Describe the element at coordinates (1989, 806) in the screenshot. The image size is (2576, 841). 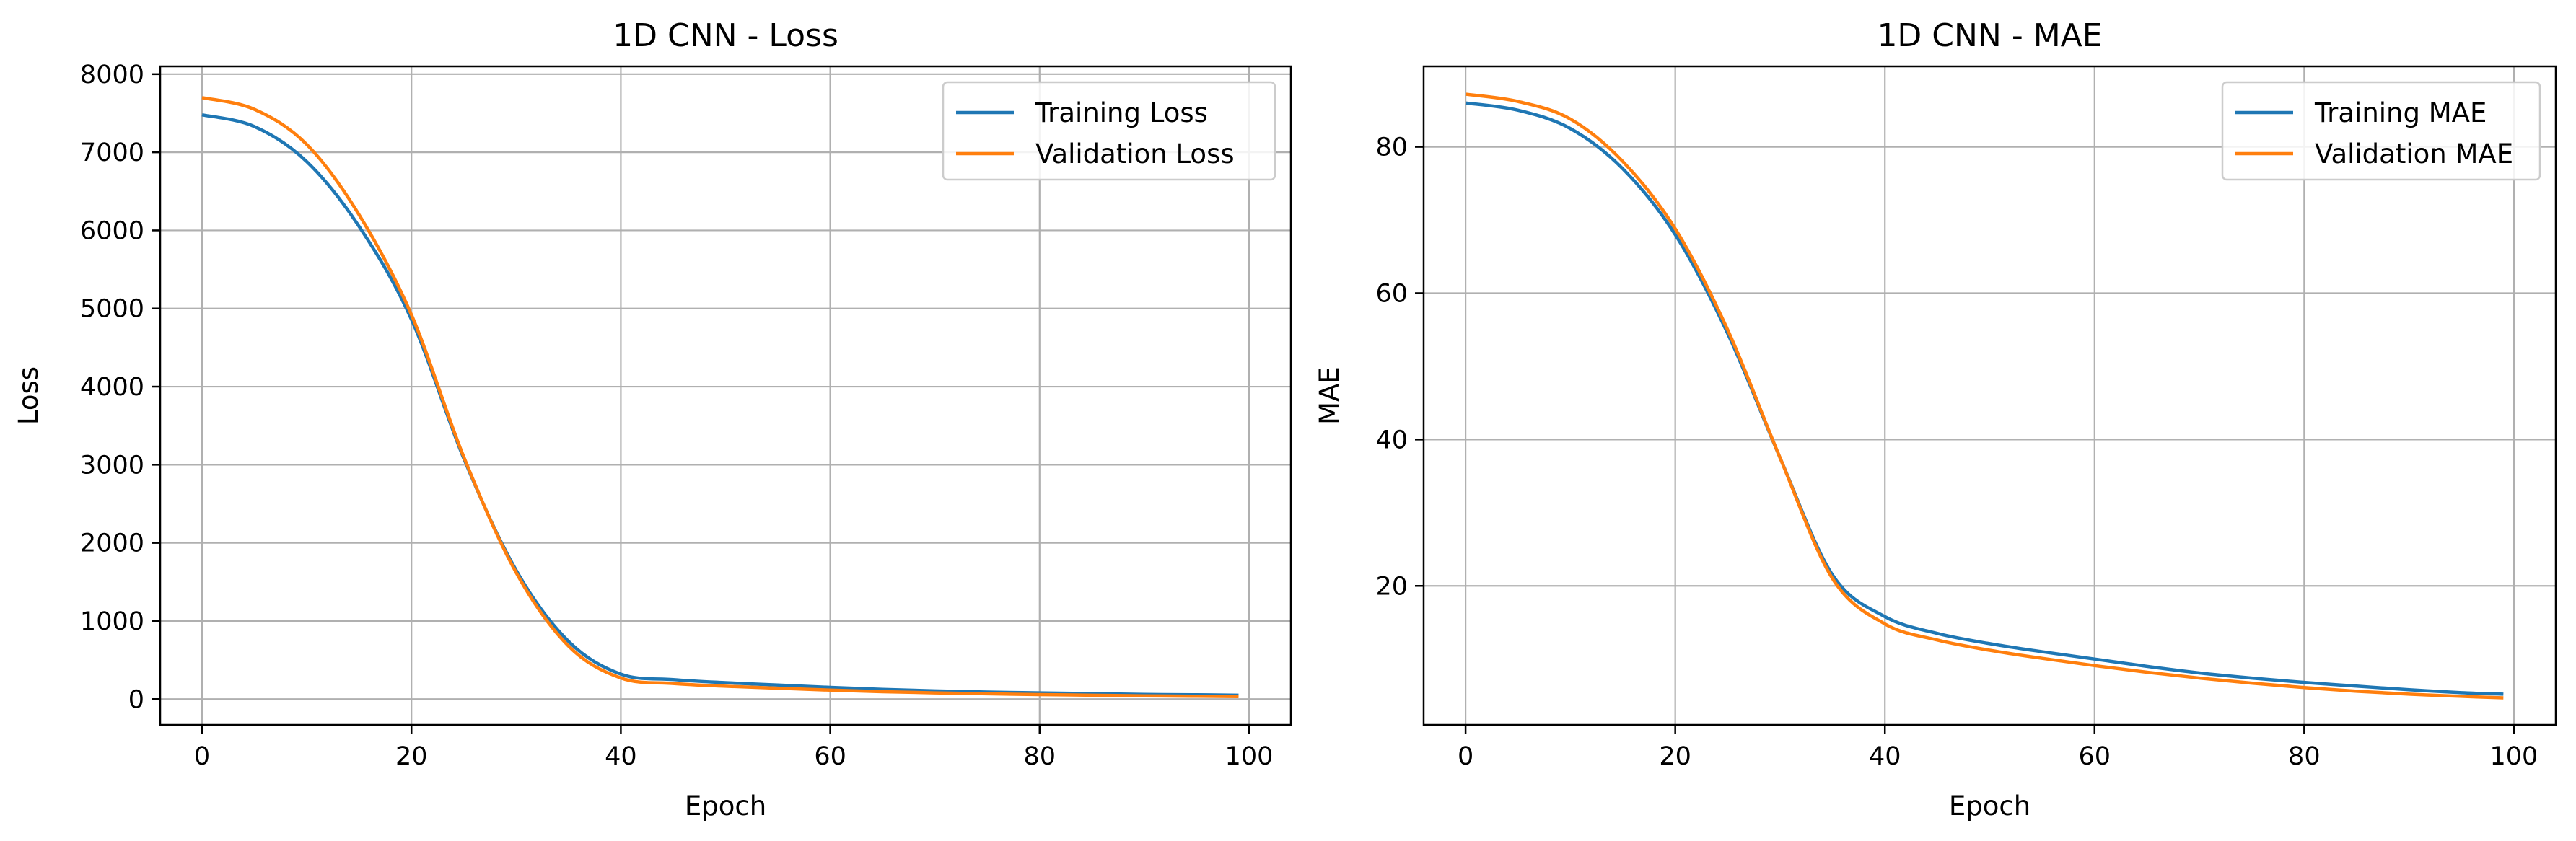
I see `mae-x-axis-label: Epoch` at that location.